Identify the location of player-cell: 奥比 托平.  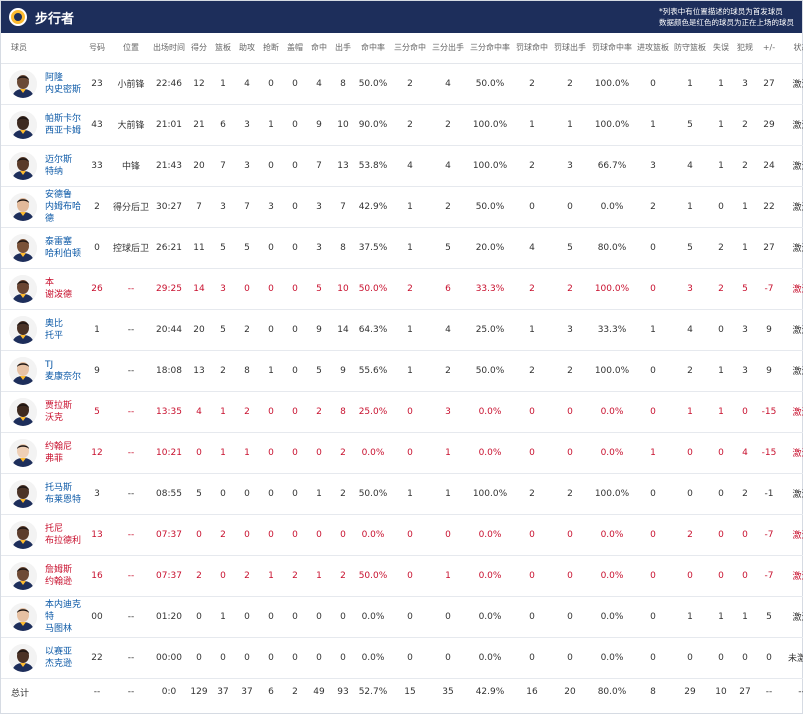
(42, 330).